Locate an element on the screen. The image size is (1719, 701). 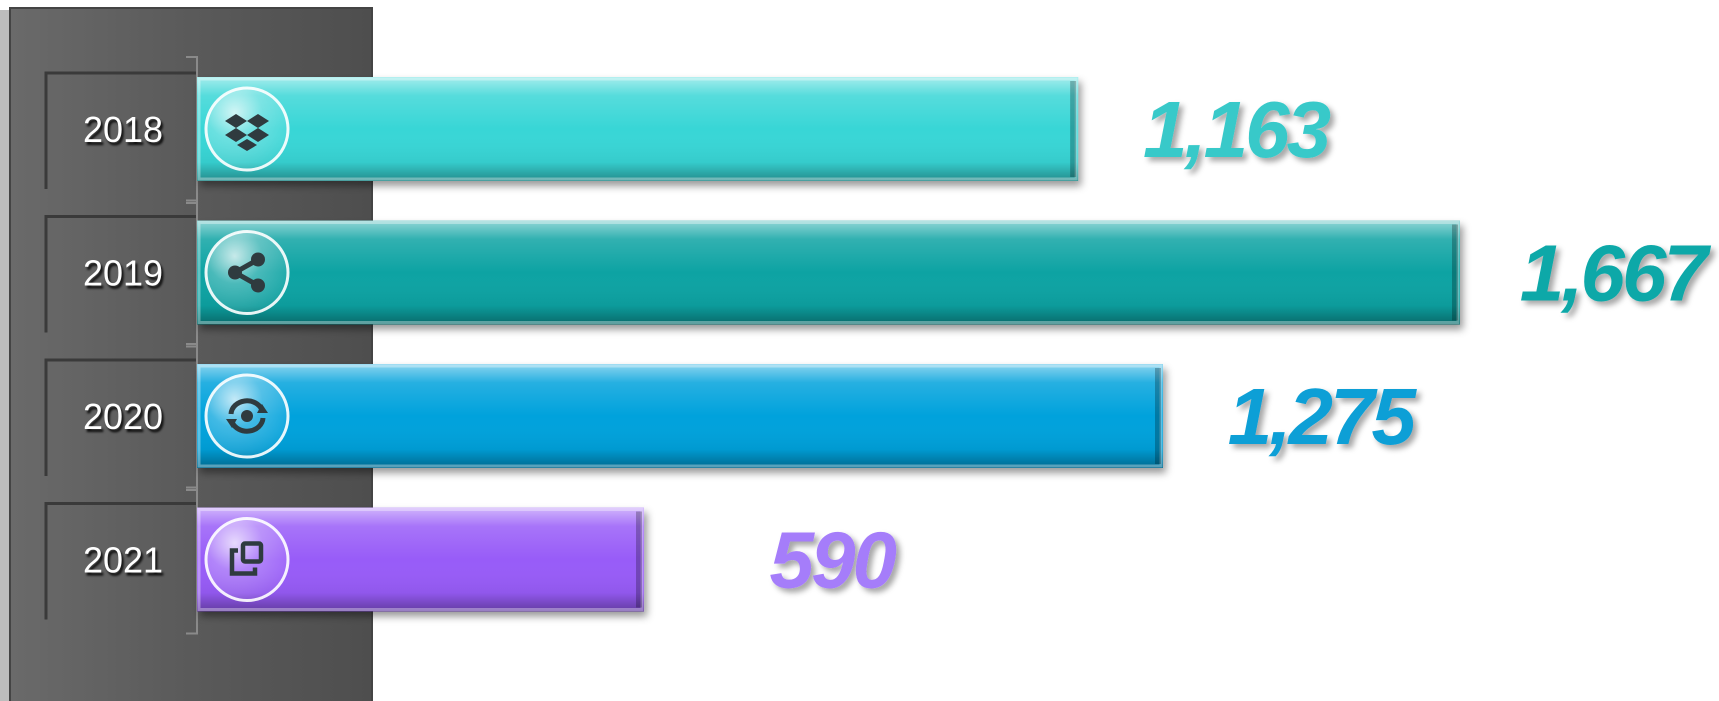
sync-eye-icon is located at coordinates (247, 416).